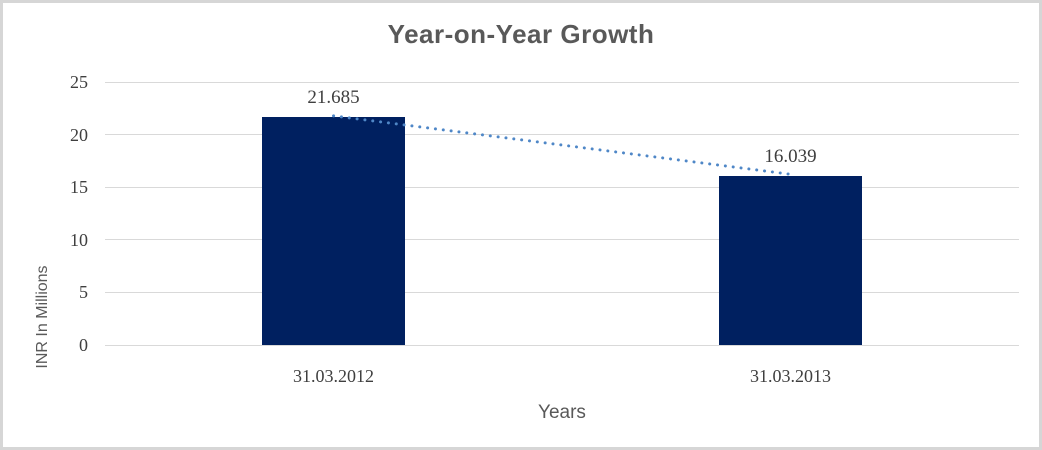 Image resolution: width=1042 pixels, height=450 pixels. Describe the element at coordinates (83, 292) in the screenshot. I see `y-axis-tick-label: 5` at that location.